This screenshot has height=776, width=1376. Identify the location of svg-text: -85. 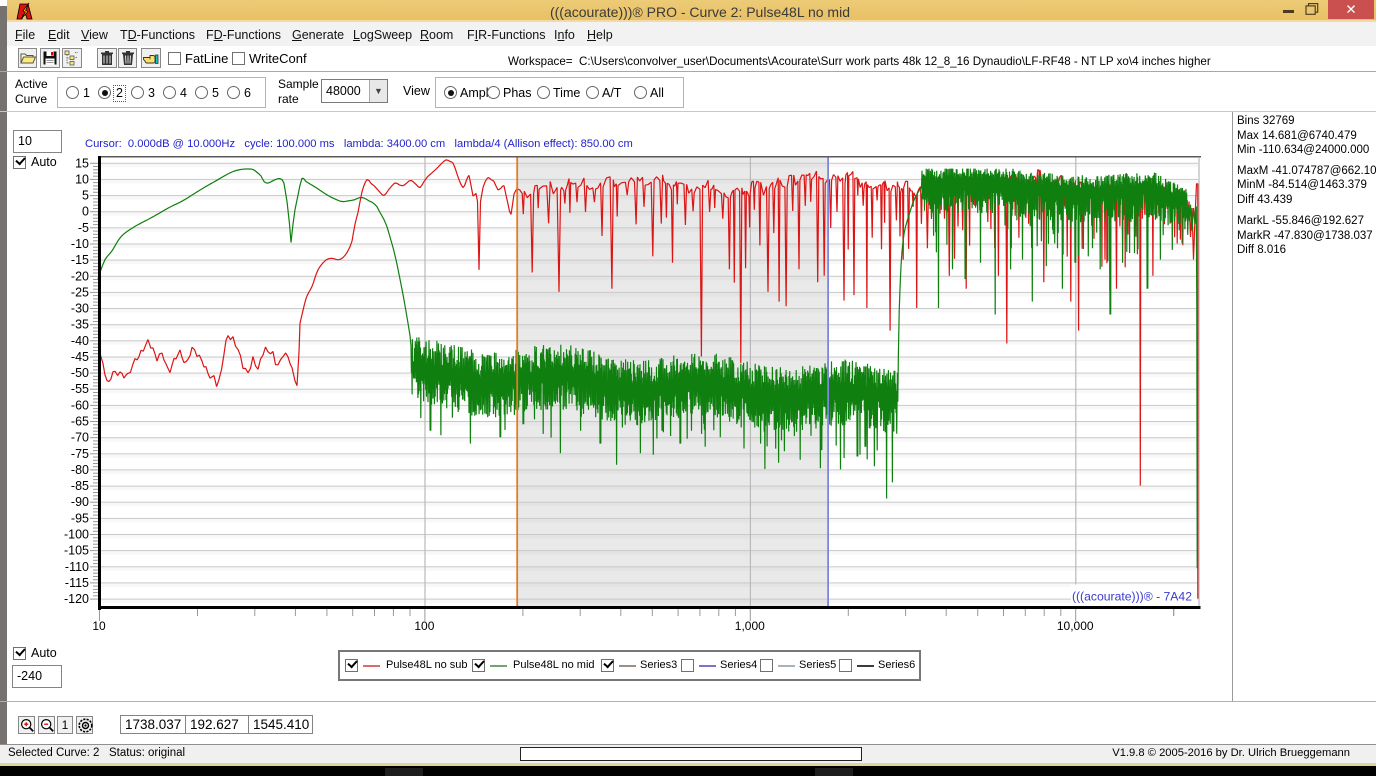
(80, 486).